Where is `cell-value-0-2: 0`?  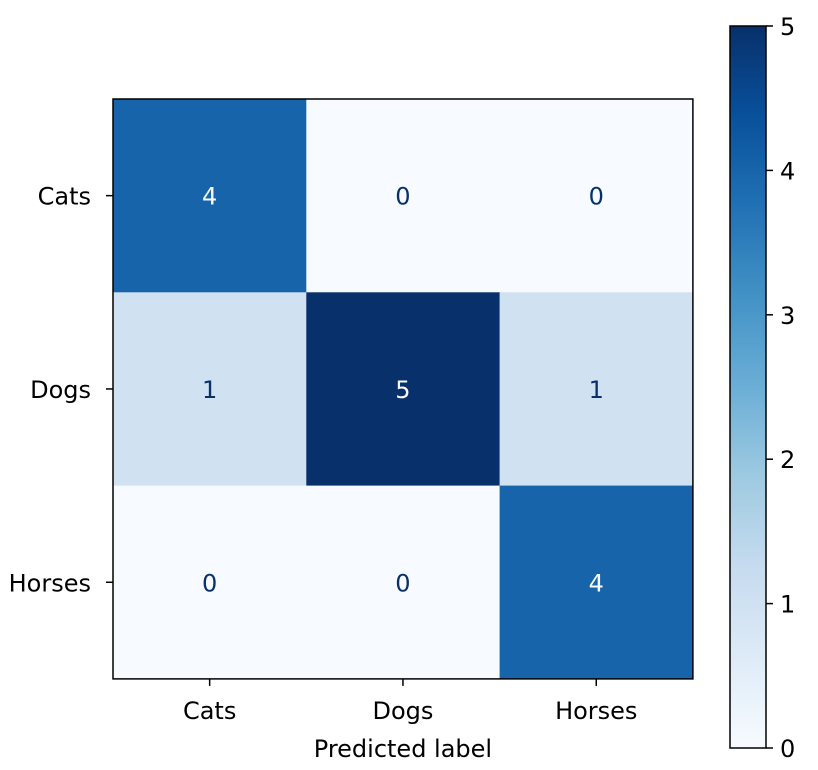
cell-value-0-2: 0 is located at coordinates (596, 197).